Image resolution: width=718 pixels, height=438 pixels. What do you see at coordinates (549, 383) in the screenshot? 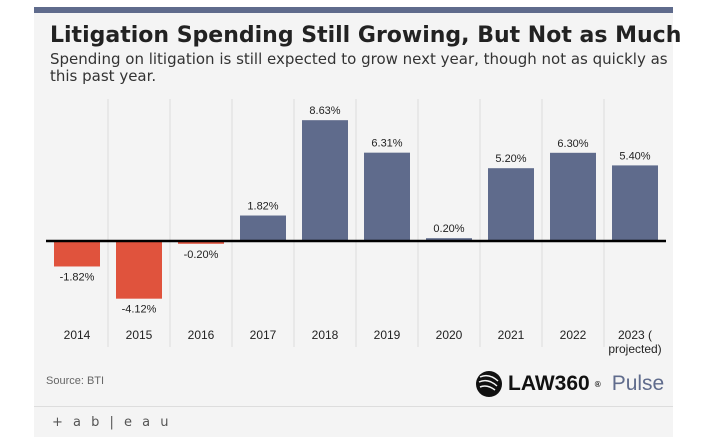
I see `logo-law360: LAW360` at bounding box center [549, 383].